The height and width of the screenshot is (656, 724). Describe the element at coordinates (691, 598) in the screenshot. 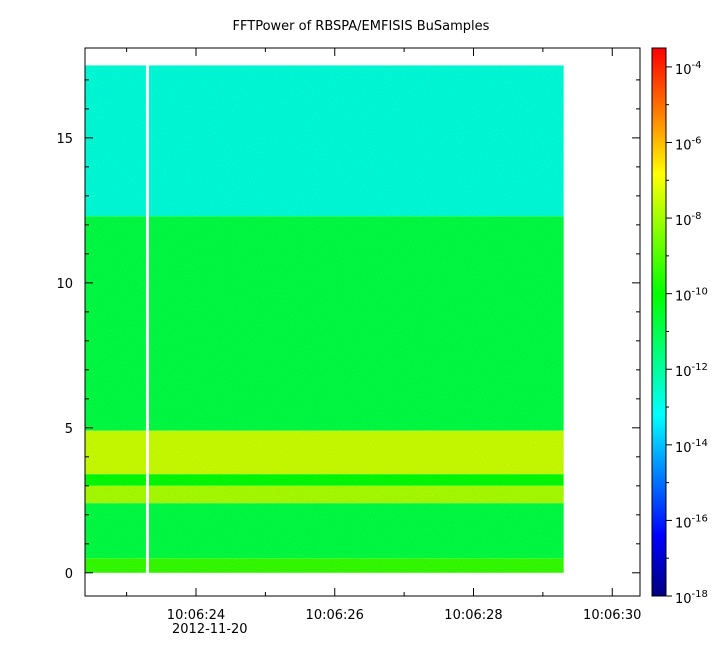

I see `colorbar-tick-label-7: 10⁻¹⁸` at that location.